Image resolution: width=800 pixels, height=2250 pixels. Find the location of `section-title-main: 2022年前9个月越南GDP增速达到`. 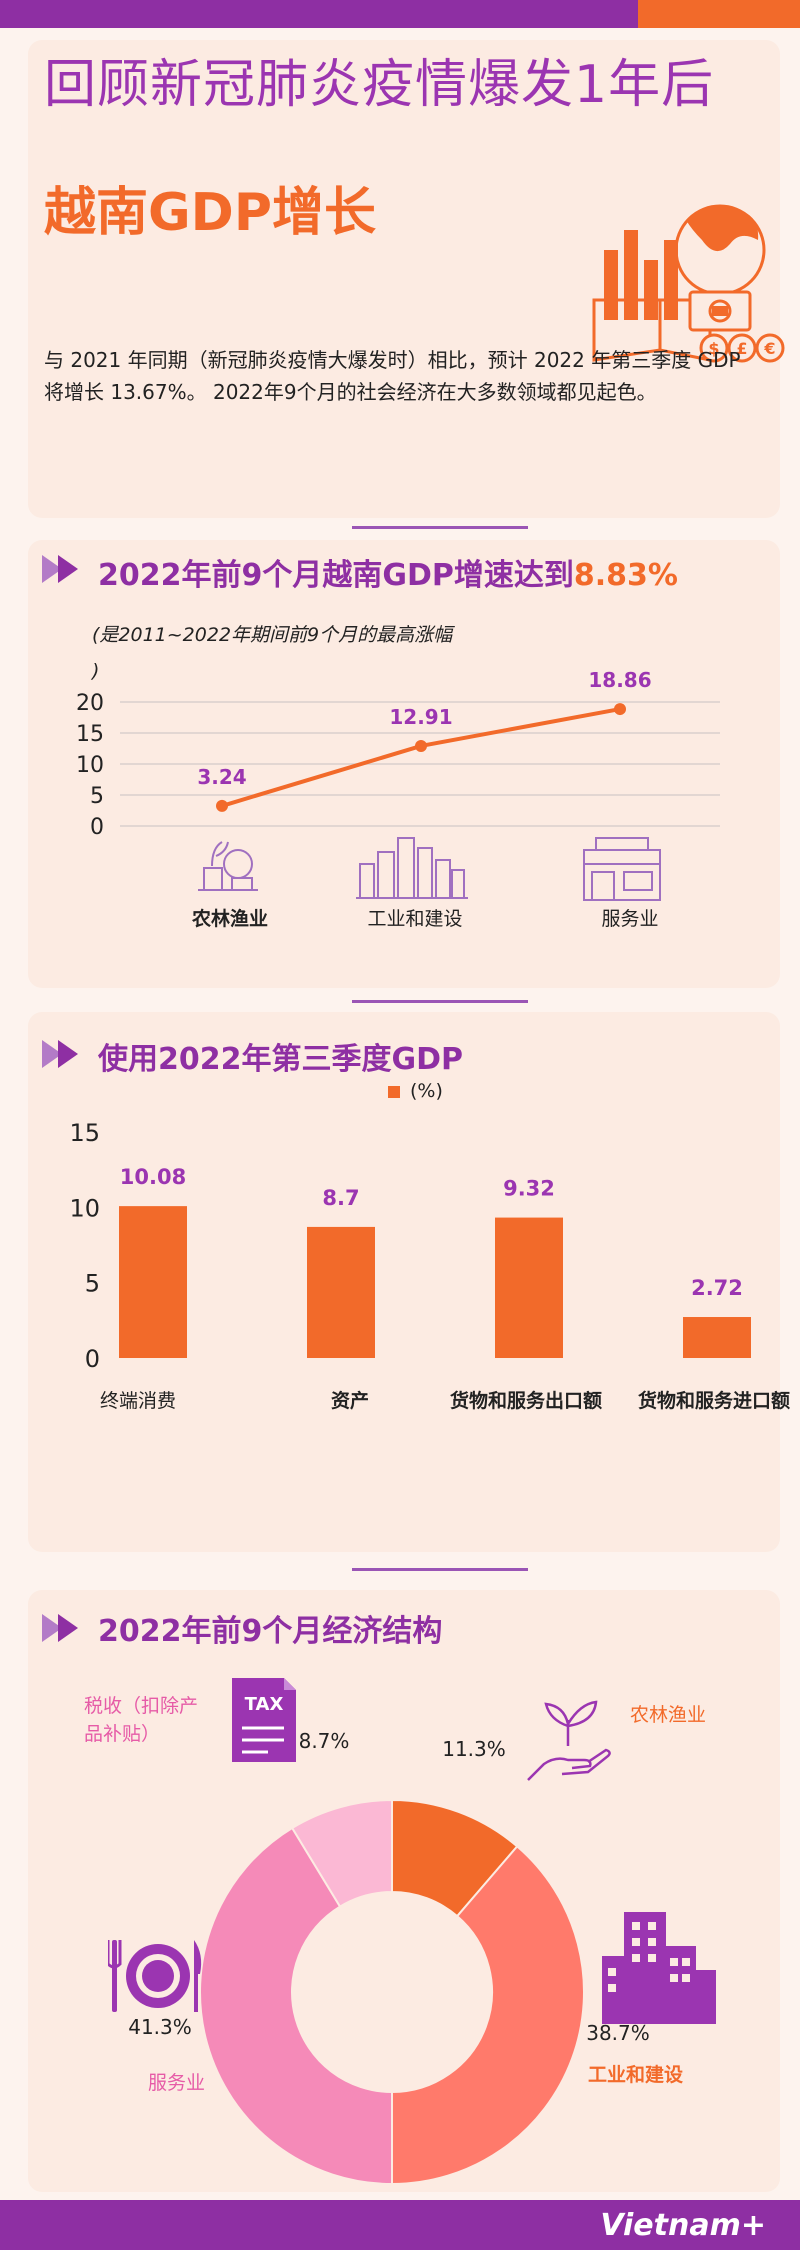

section-title-main: 2022年前9个月越南GDP增速达到 is located at coordinates (336, 575).